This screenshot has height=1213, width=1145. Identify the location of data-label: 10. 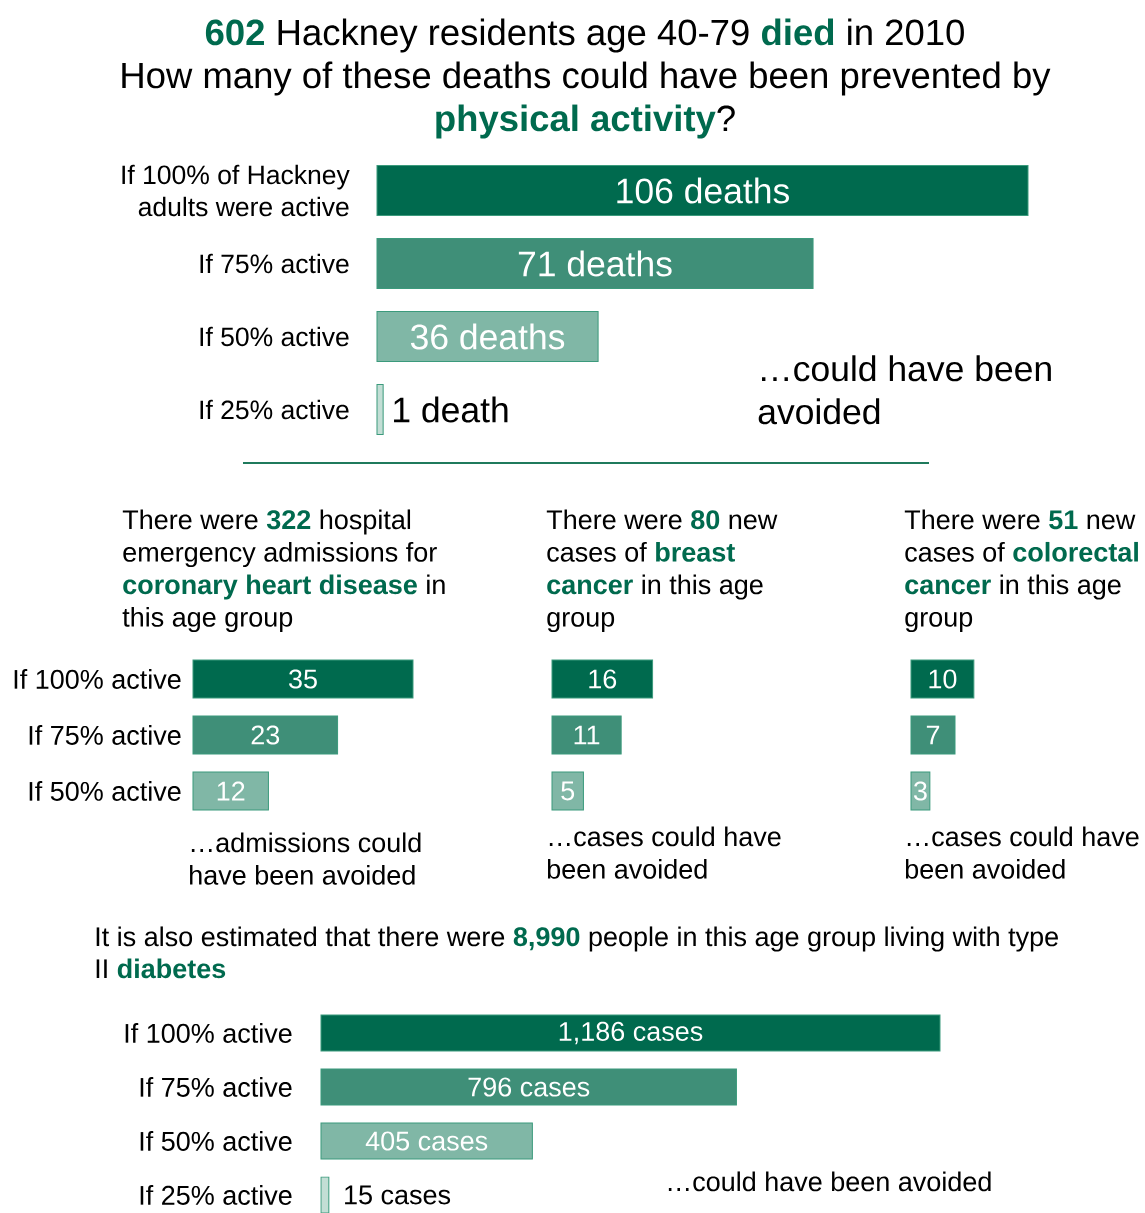
(943, 679).